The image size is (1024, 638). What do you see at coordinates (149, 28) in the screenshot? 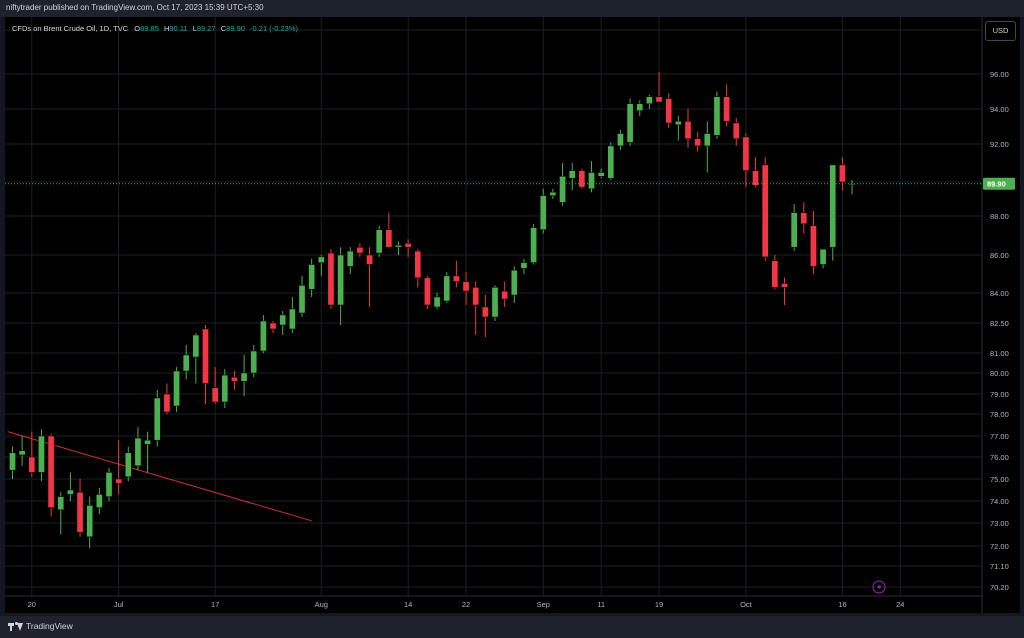
I see `open-value: 89.85` at bounding box center [149, 28].